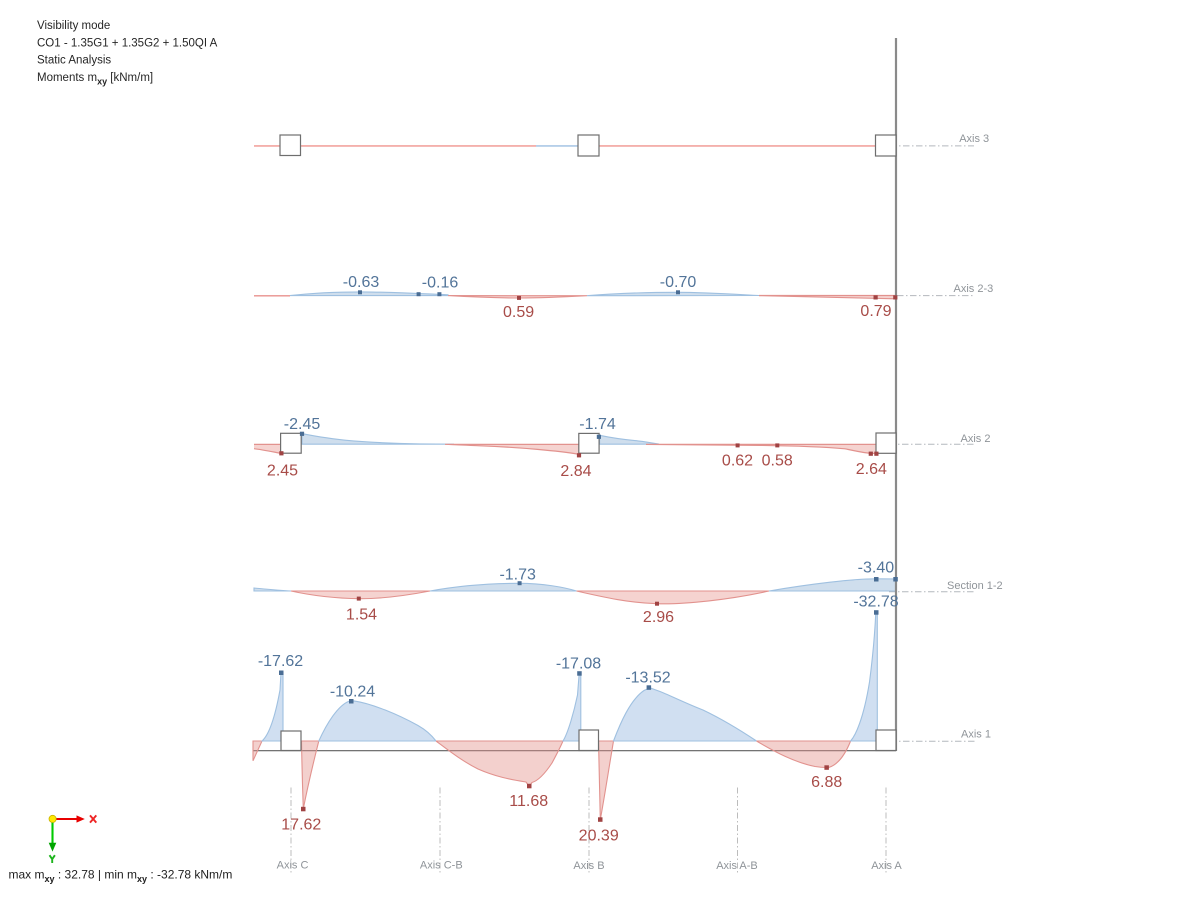  I want to click on svg-text: -1.74, so click(597, 424).